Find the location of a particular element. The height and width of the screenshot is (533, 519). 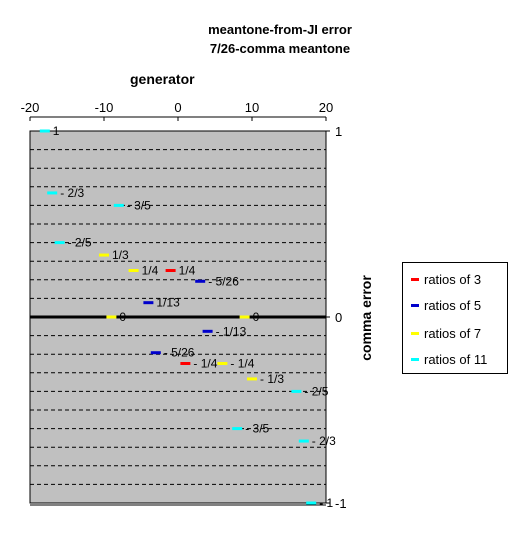

y-tick-label: 0 is located at coordinates (338, 317).